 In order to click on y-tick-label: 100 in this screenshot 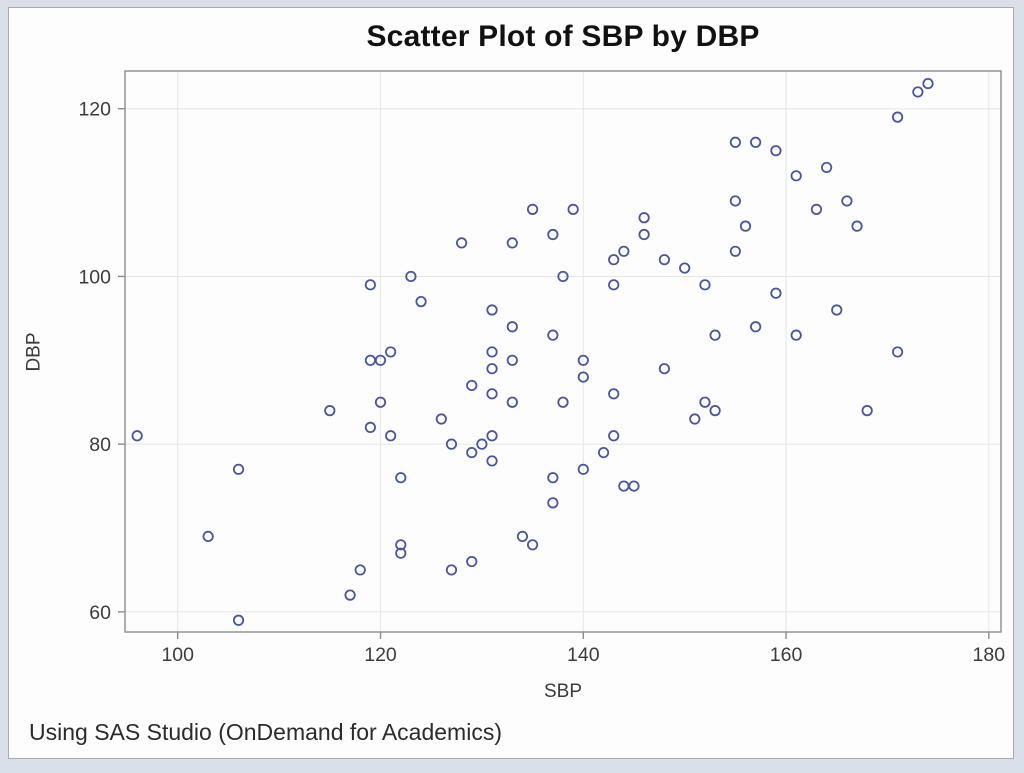, I will do `click(94, 277)`.